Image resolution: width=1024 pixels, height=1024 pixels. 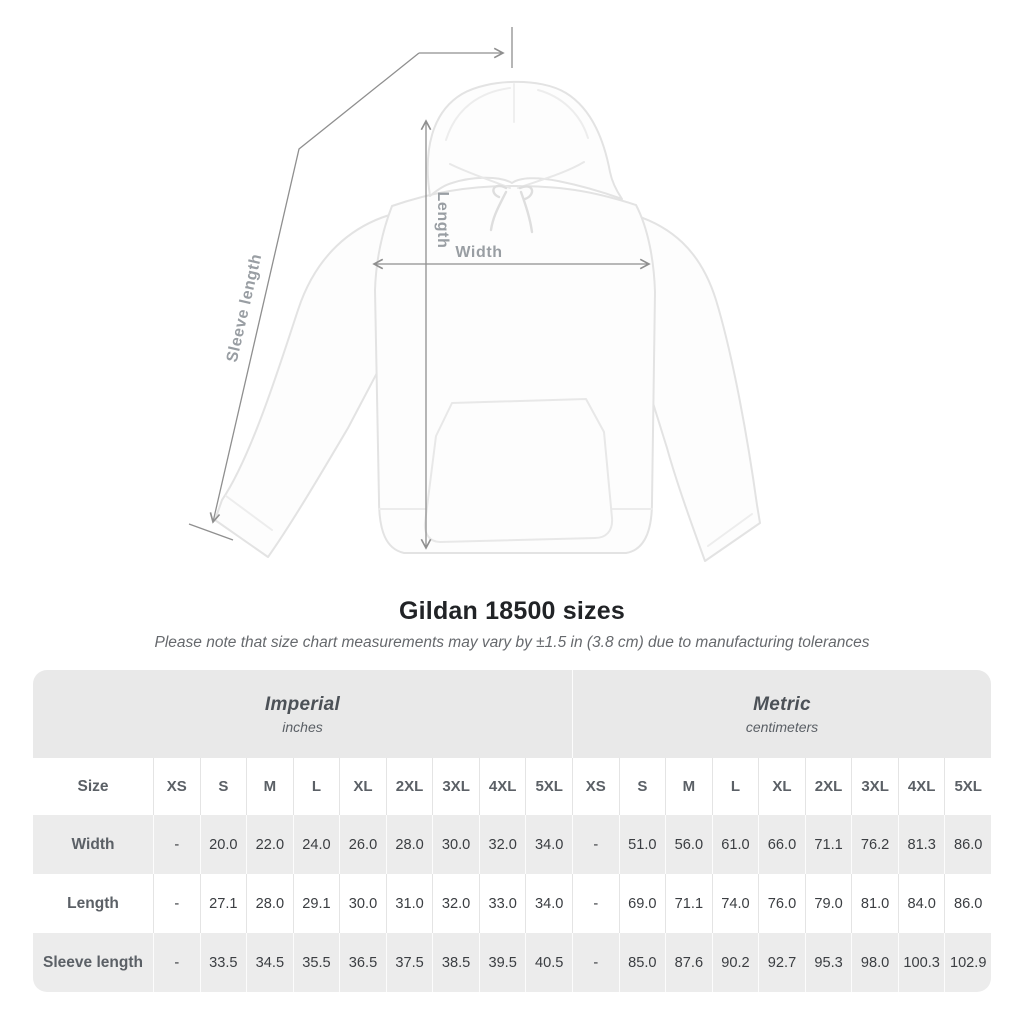 I want to click on row-label: Sleeve length, so click(x=93, y=962).